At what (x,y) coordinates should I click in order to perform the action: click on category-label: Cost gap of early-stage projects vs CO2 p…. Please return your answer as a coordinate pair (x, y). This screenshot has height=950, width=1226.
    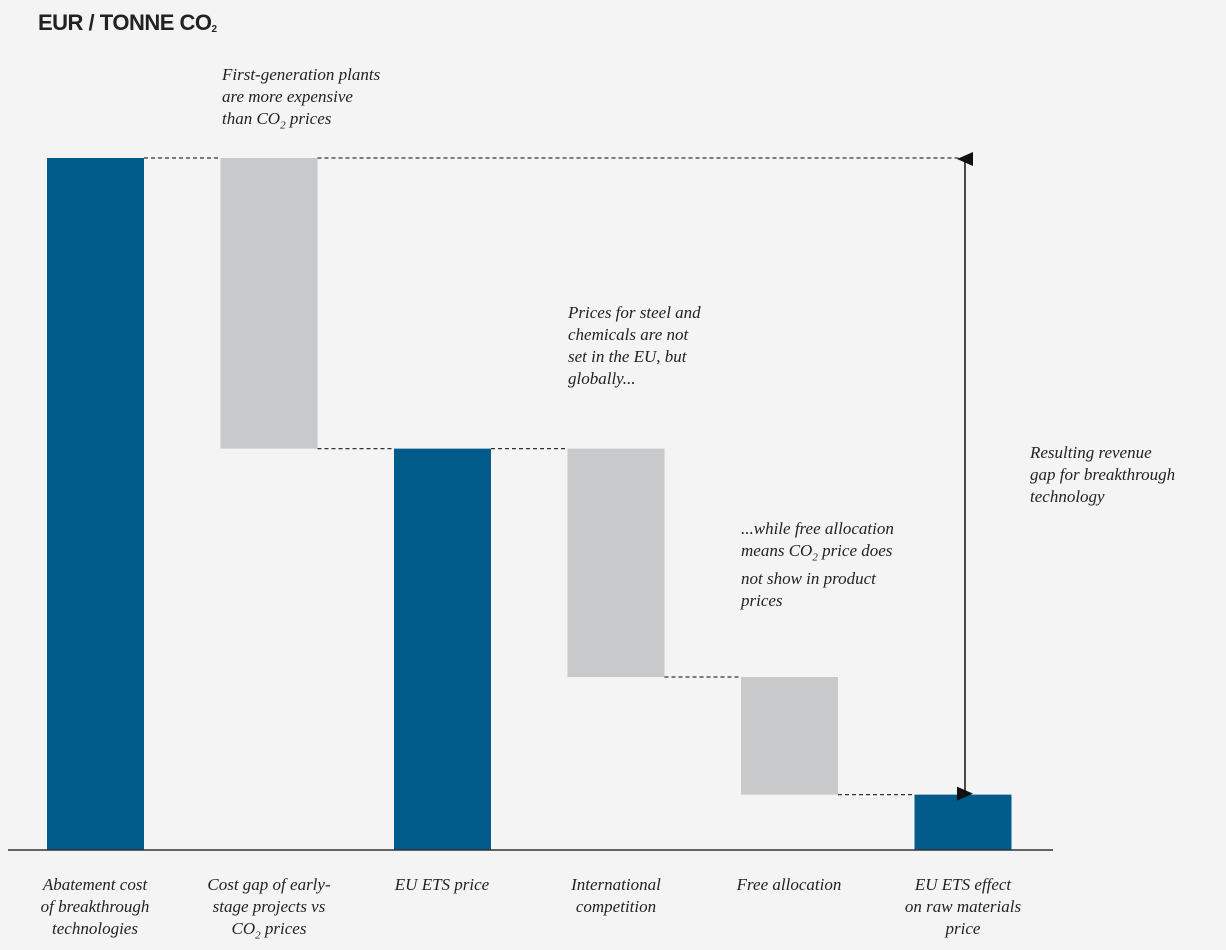
    Looking at the image, I should click on (269, 908).